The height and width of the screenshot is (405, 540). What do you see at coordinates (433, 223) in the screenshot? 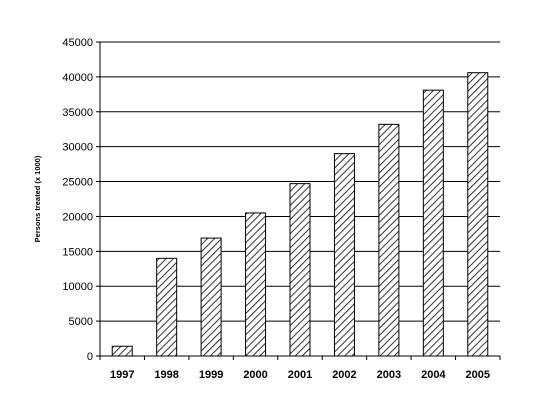
I see `bar-2004` at bounding box center [433, 223].